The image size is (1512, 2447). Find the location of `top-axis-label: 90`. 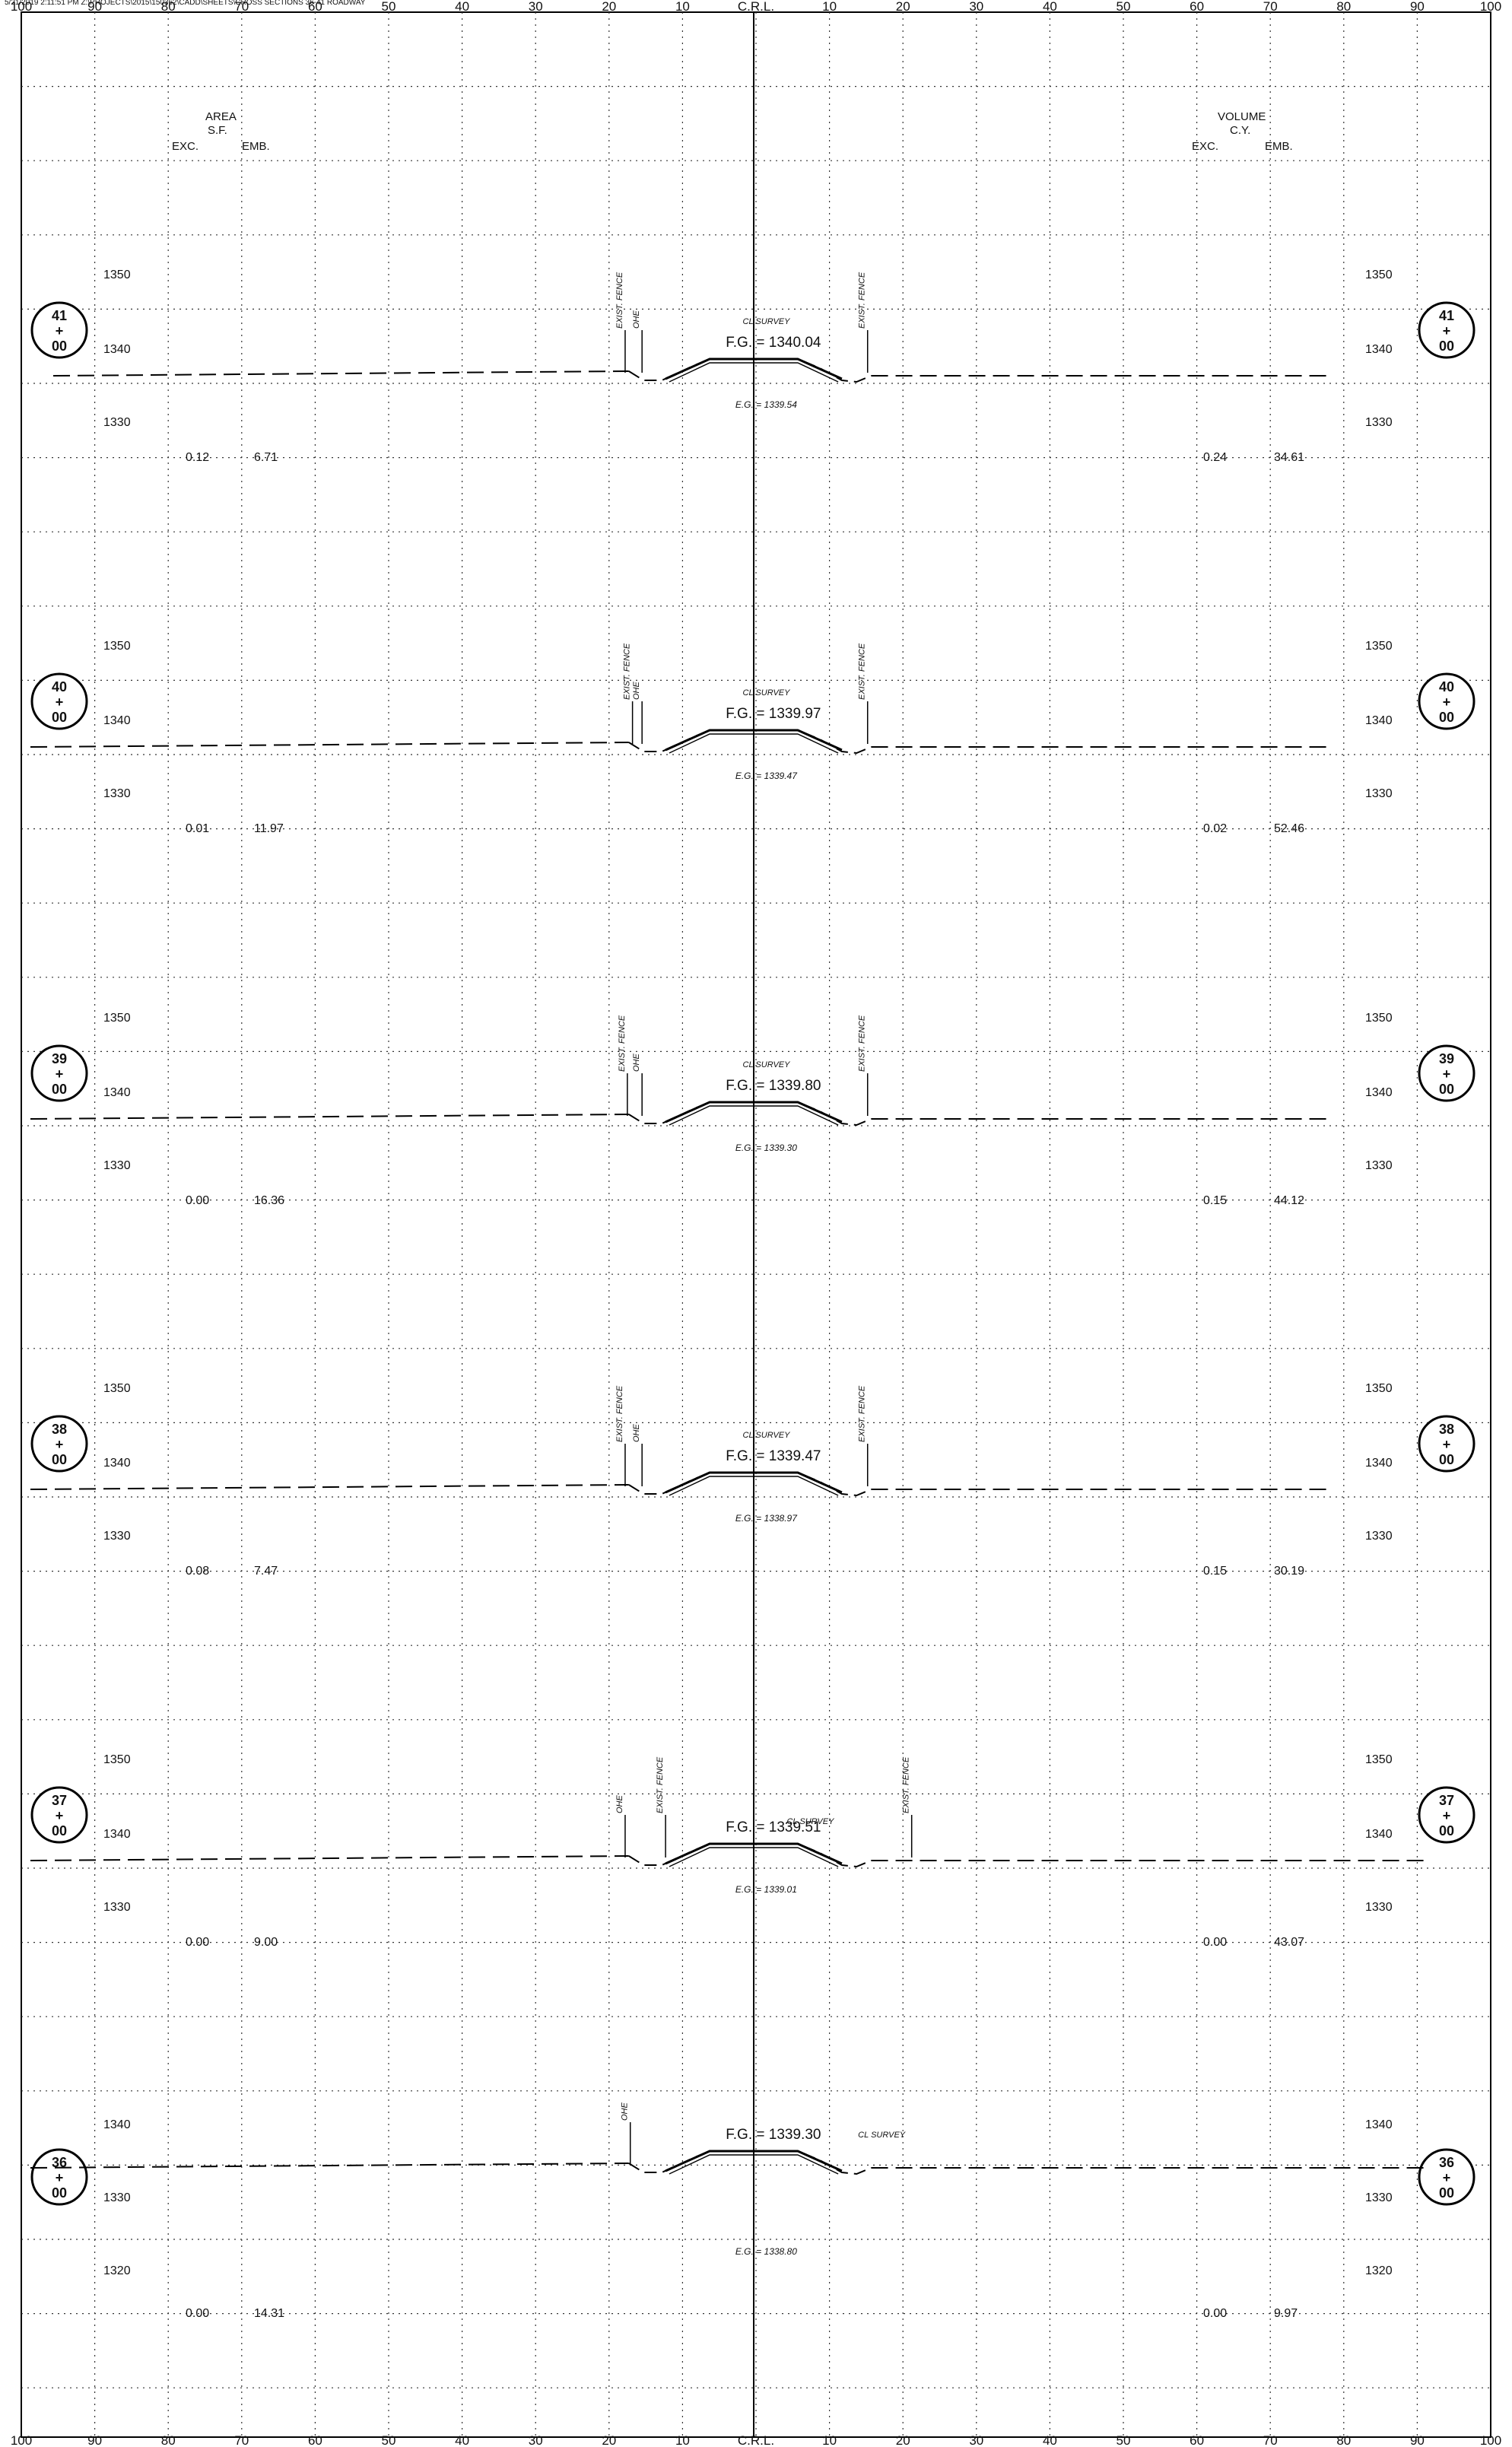

top-axis-label: 90 is located at coordinates (1417, 7).